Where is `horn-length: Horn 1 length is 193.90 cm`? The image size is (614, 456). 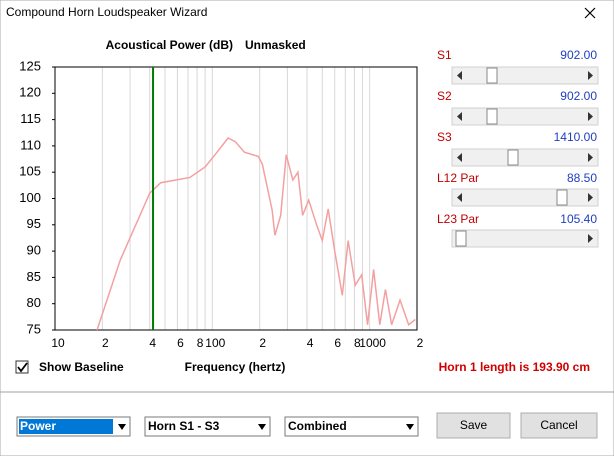 horn-length: Horn 1 length is 193.90 cm is located at coordinates (514, 367).